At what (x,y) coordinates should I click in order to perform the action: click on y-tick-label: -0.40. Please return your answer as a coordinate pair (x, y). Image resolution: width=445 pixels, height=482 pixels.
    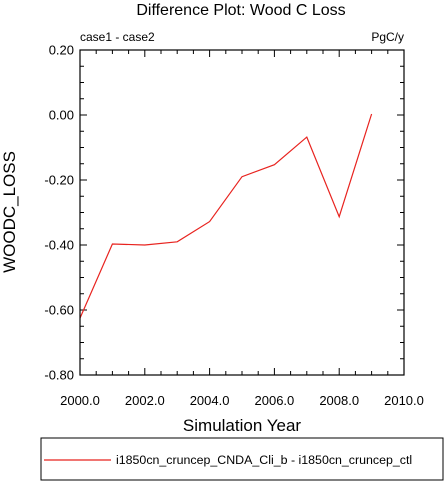
    Looking at the image, I should click on (59, 245).